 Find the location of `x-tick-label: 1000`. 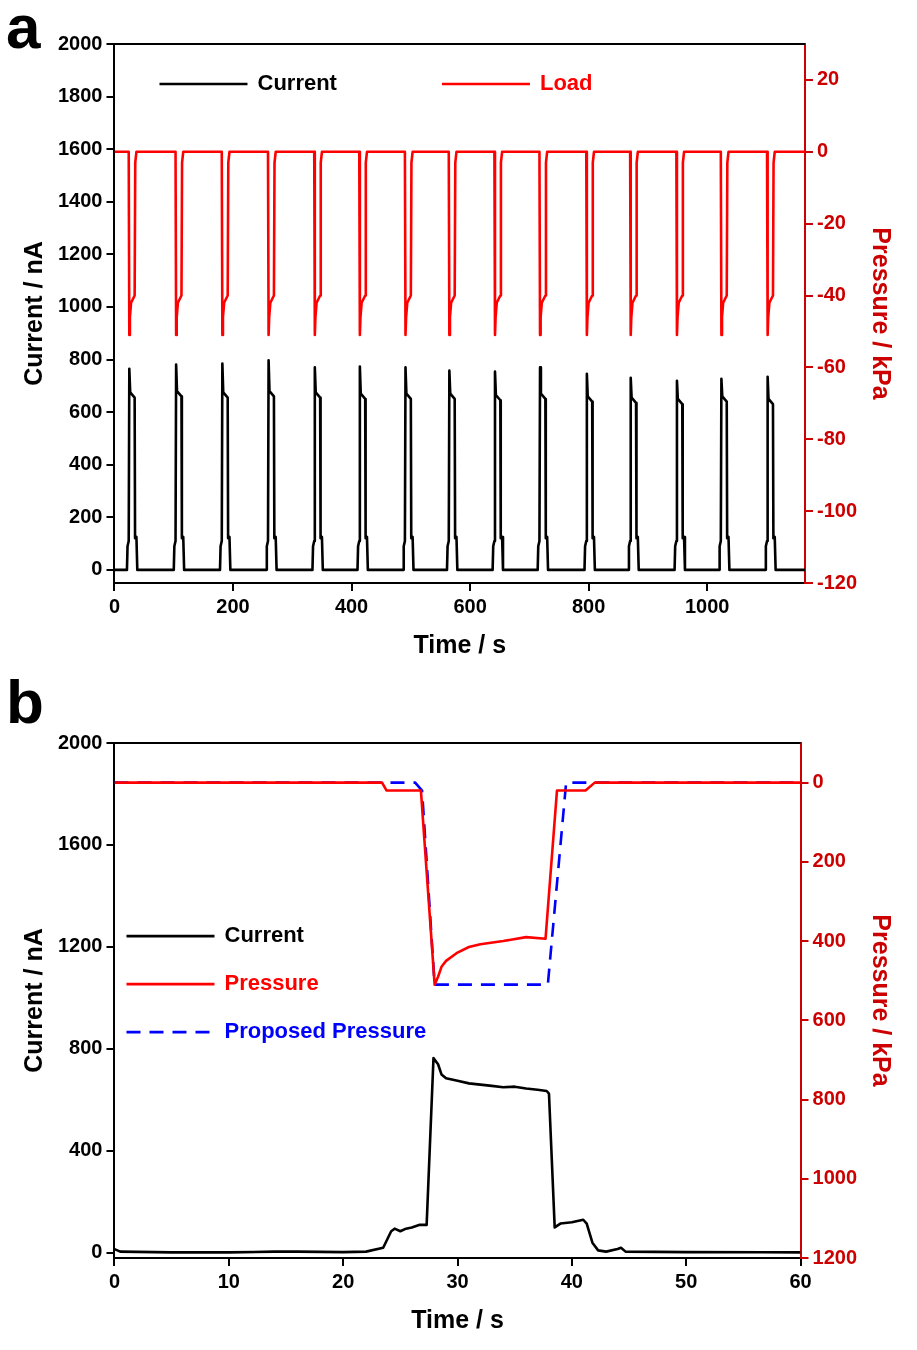

x-tick-label: 1000 is located at coordinates (707, 605).